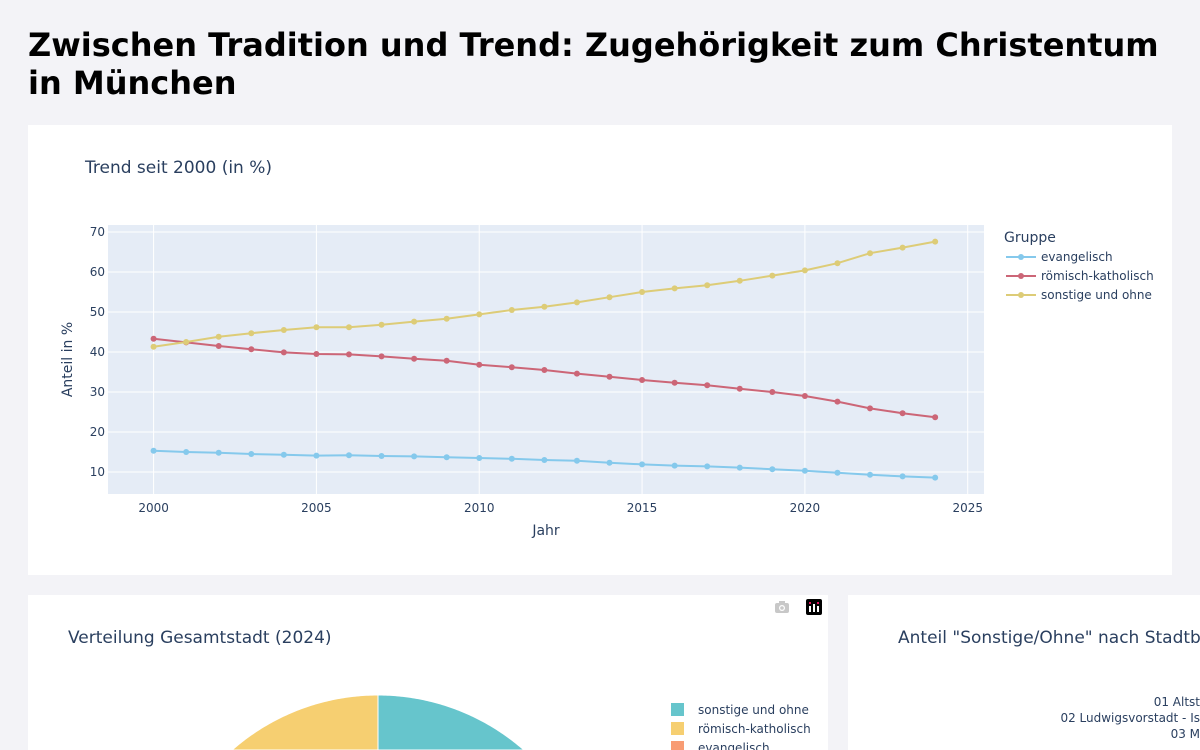 Image resolution: width=1200 pixels, height=750 pixels. Describe the element at coordinates (1185, 734) in the screenshot. I see `bar-category-label: 03 M` at that location.